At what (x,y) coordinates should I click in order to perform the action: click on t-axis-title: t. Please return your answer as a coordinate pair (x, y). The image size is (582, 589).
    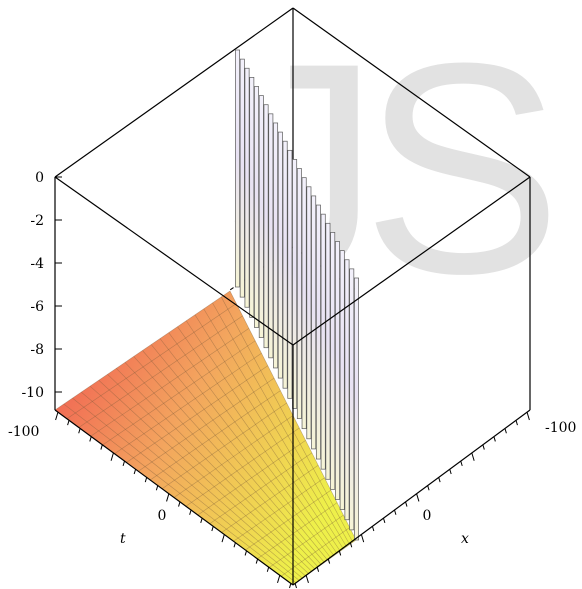
    Looking at the image, I should click on (123, 539).